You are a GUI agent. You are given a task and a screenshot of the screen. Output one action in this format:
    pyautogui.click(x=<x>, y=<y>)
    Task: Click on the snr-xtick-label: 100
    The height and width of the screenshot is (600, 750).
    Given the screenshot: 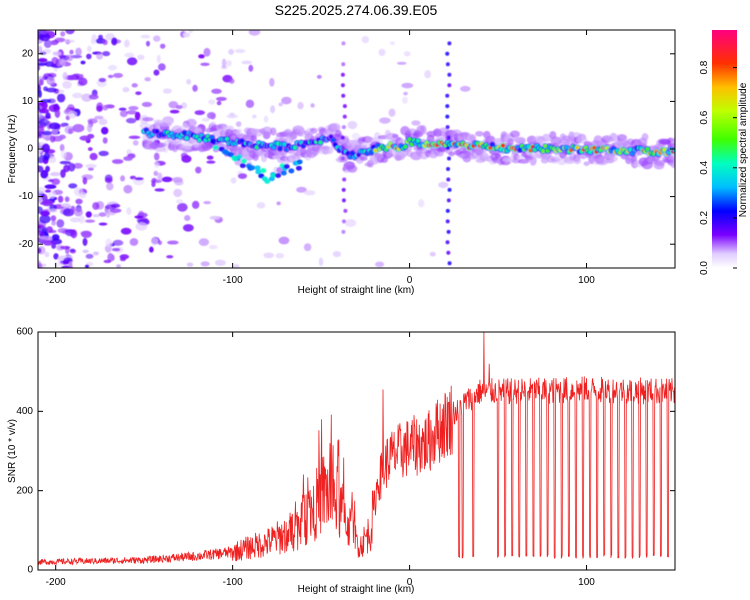 What is the action you would take?
    pyautogui.click(x=586, y=582)
    